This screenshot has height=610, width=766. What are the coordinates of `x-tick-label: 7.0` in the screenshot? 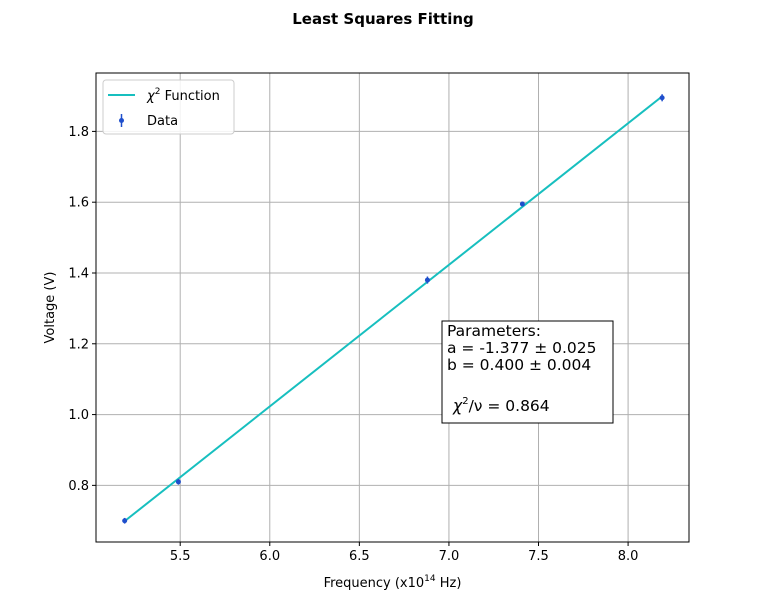 It's located at (449, 556).